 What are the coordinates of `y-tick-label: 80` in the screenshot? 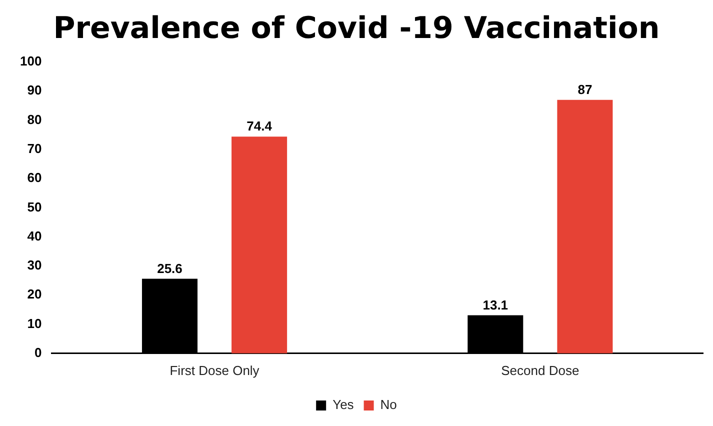 It's located at (34, 119).